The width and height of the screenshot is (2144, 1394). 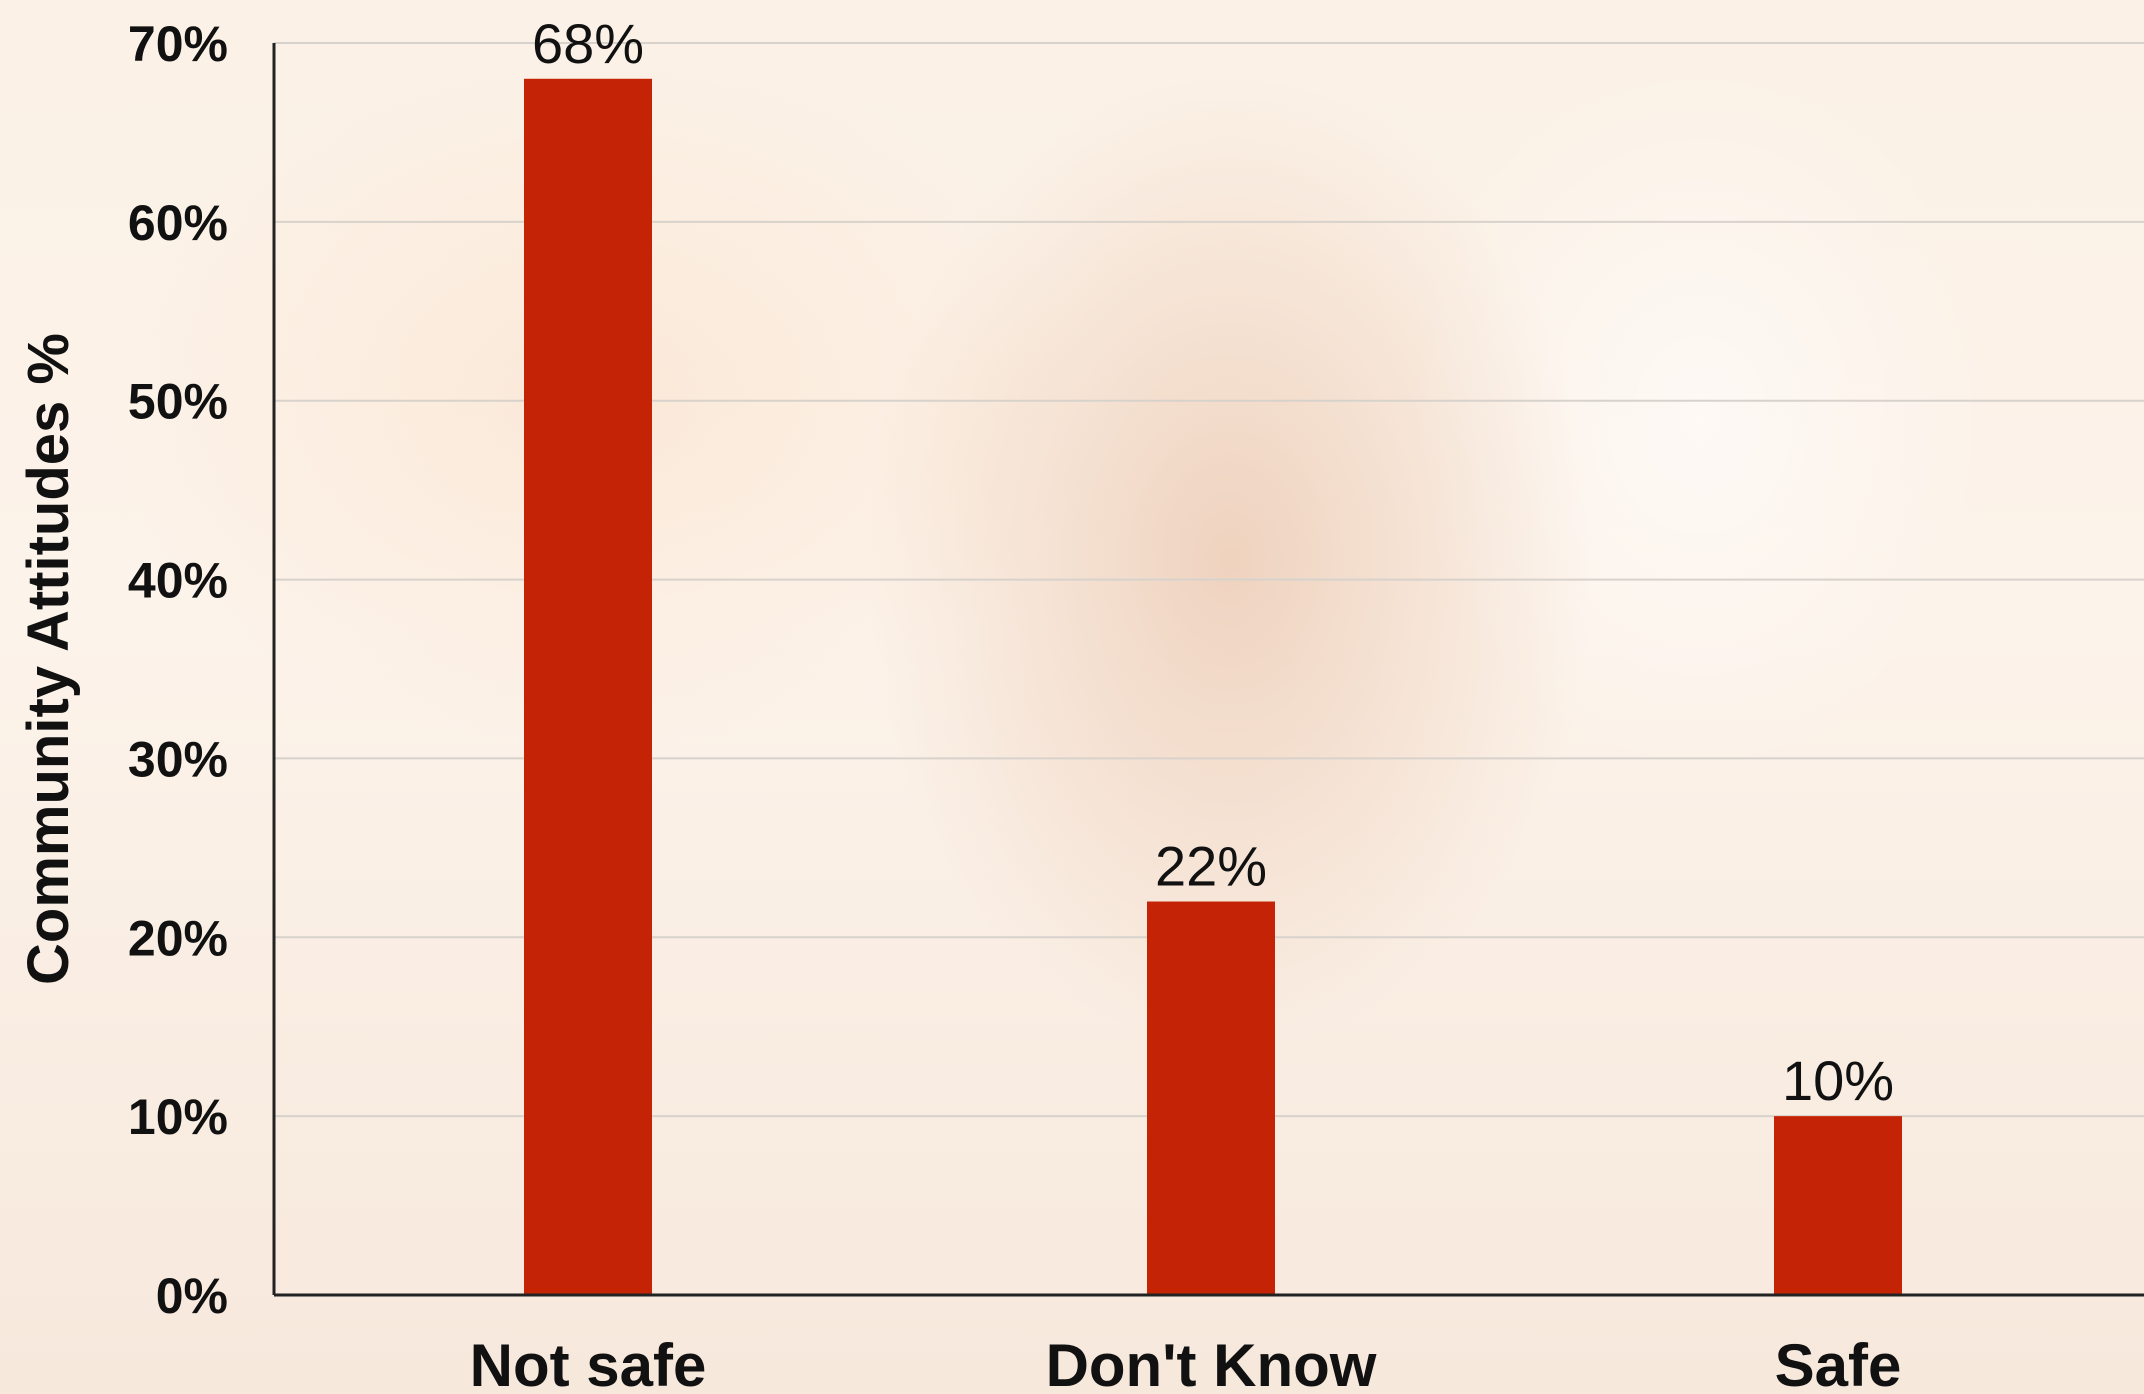 What do you see at coordinates (178, 402) in the screenshot?
I see `y-tick-label: 50%` at bounding box center [178, 402].